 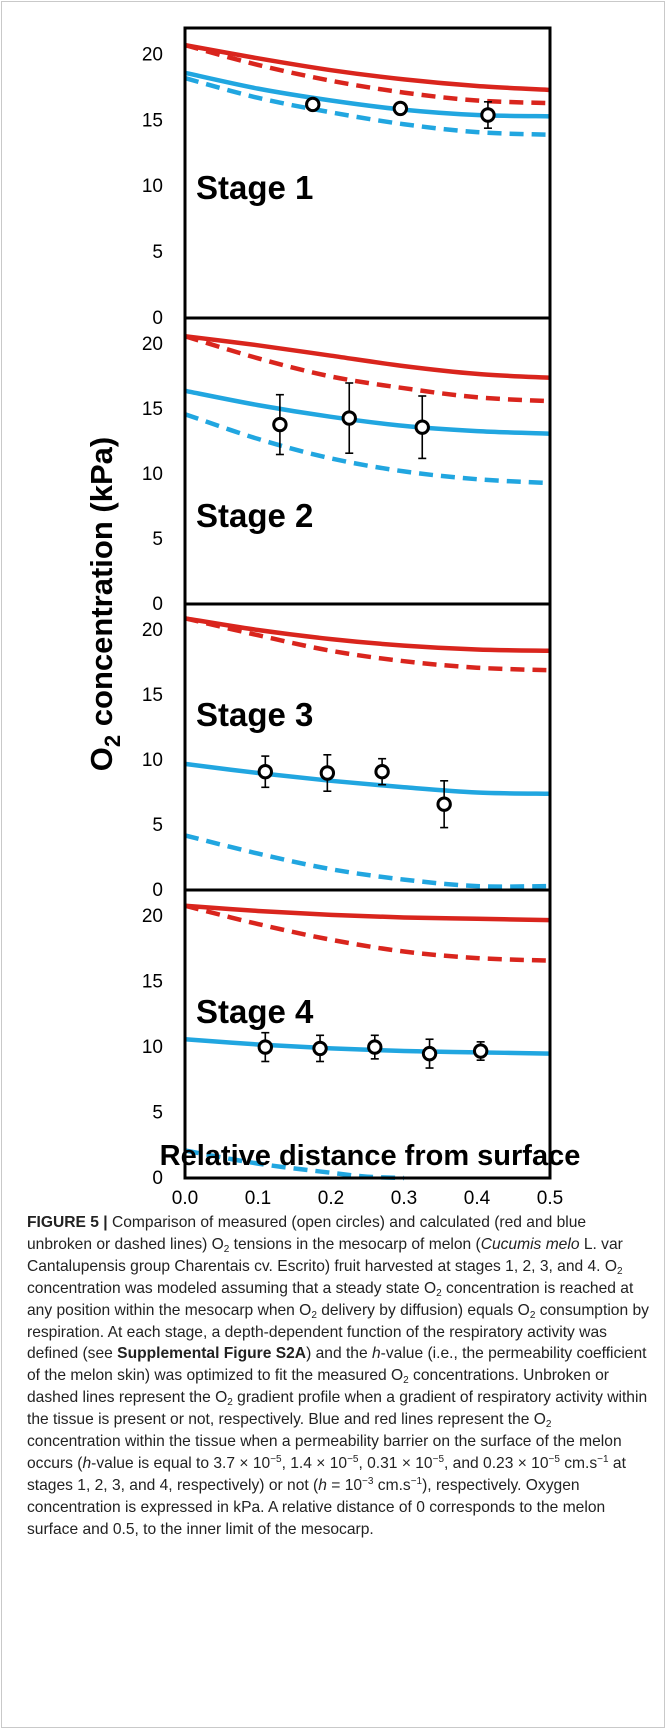 What do you see at coordinates (254, 714) in the screenshot?
I see `stage-label: Stage 3` at bounding box center [254, 714].